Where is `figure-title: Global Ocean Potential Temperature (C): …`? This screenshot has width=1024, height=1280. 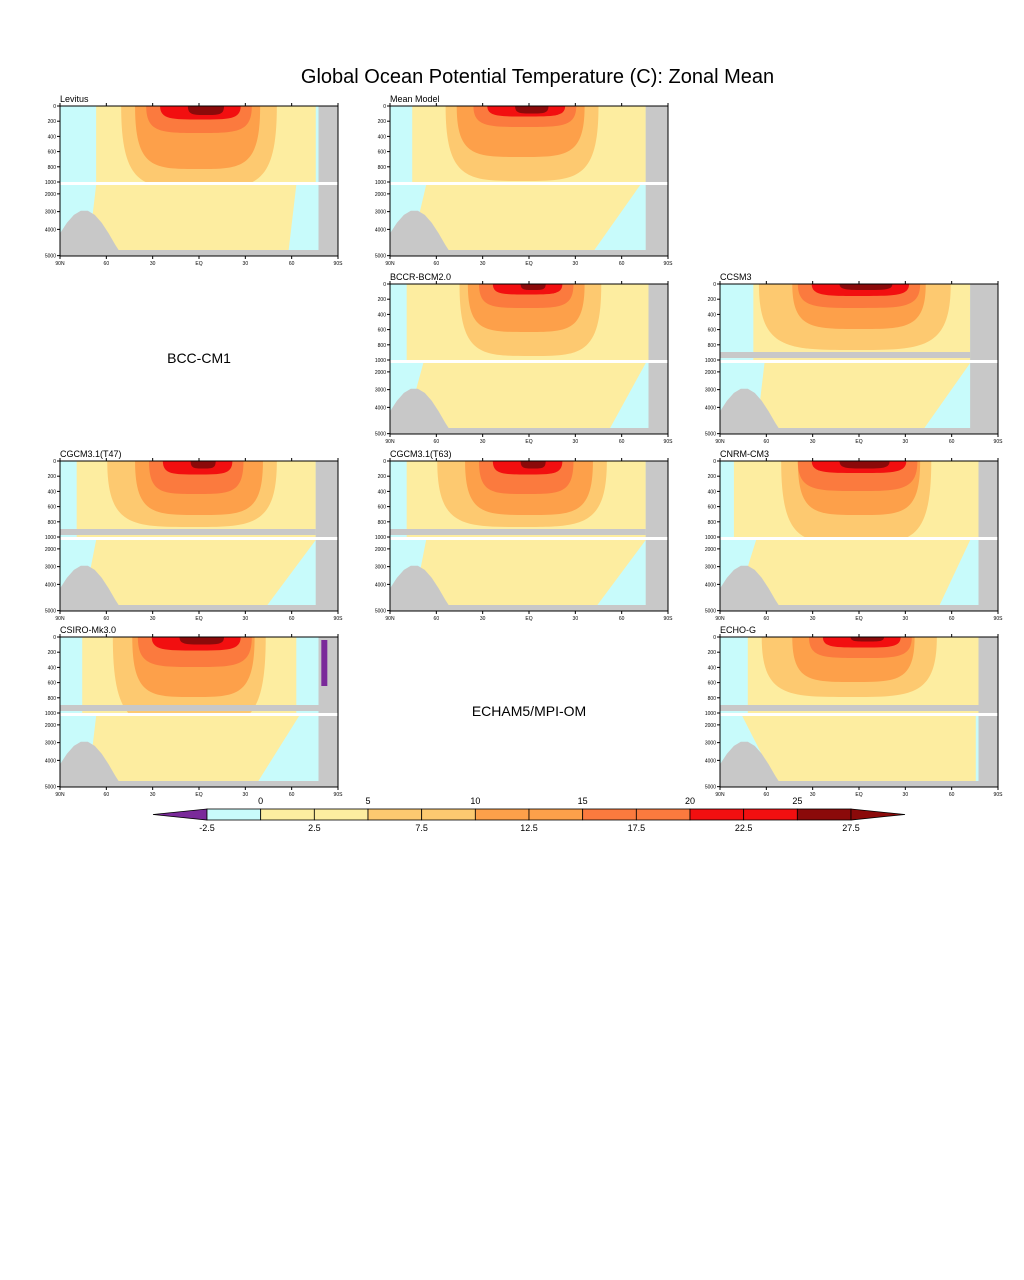 figure-title: Global Ocean Potential Temperature (C): … is located at coordinates (537, 77).